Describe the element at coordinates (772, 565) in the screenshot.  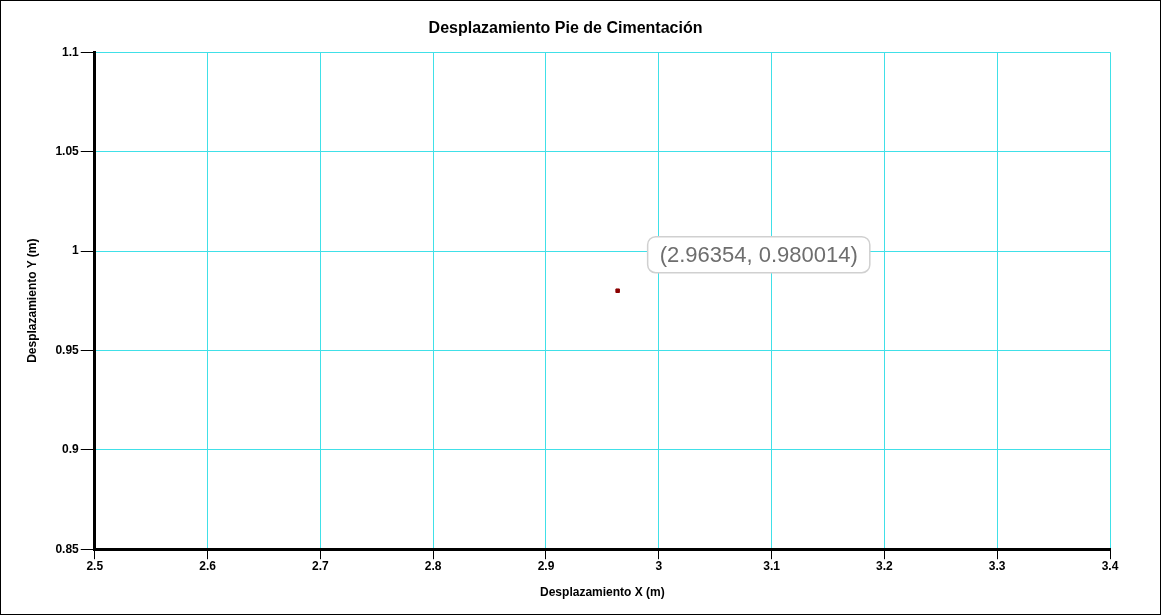
I see `x-tick-label: 3.1` at that location.